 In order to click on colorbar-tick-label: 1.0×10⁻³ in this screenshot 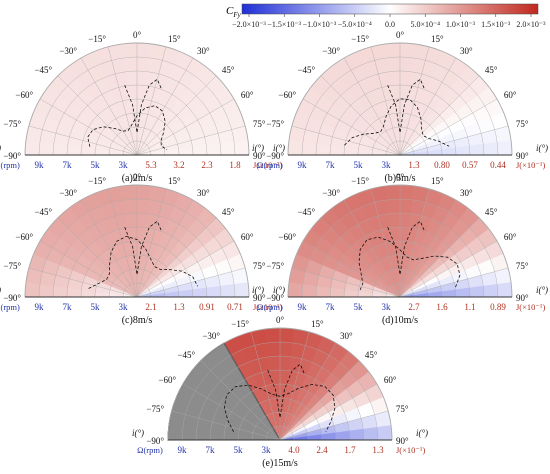, I will do `click(461, 24)`.